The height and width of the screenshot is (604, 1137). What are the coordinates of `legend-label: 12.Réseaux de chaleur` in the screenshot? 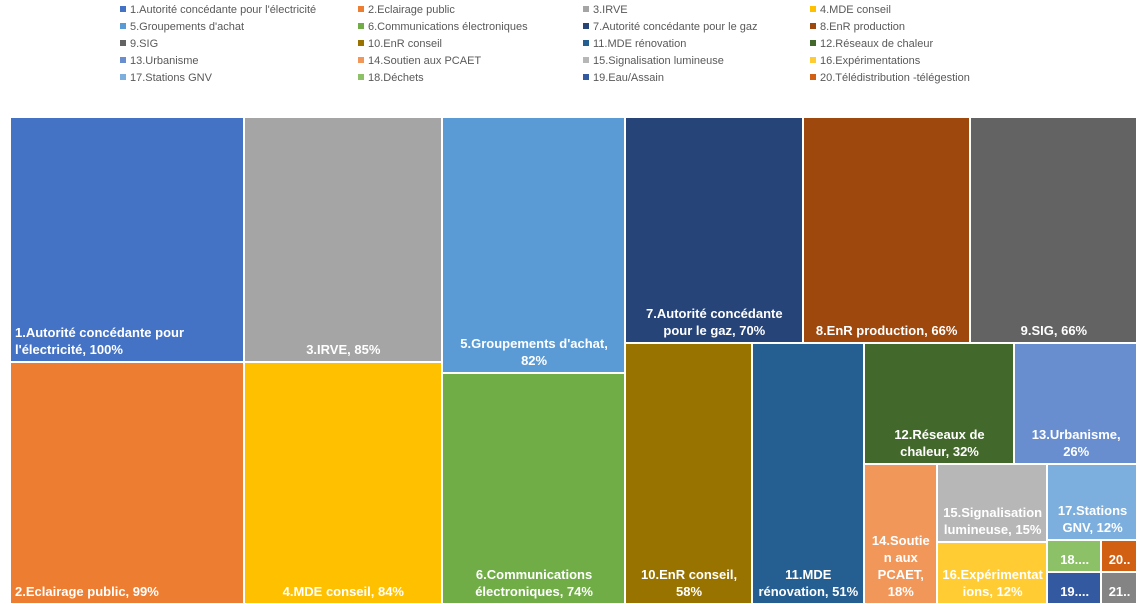 It's located at (877, 44).